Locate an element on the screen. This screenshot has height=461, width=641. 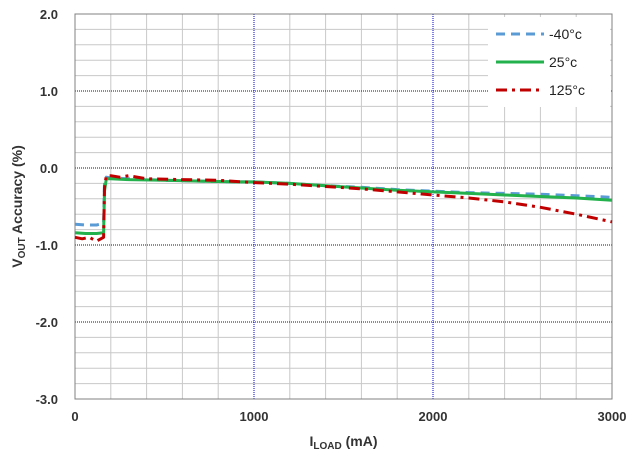
y-tick-label: -2.0 is located at coordinates (47, 322).